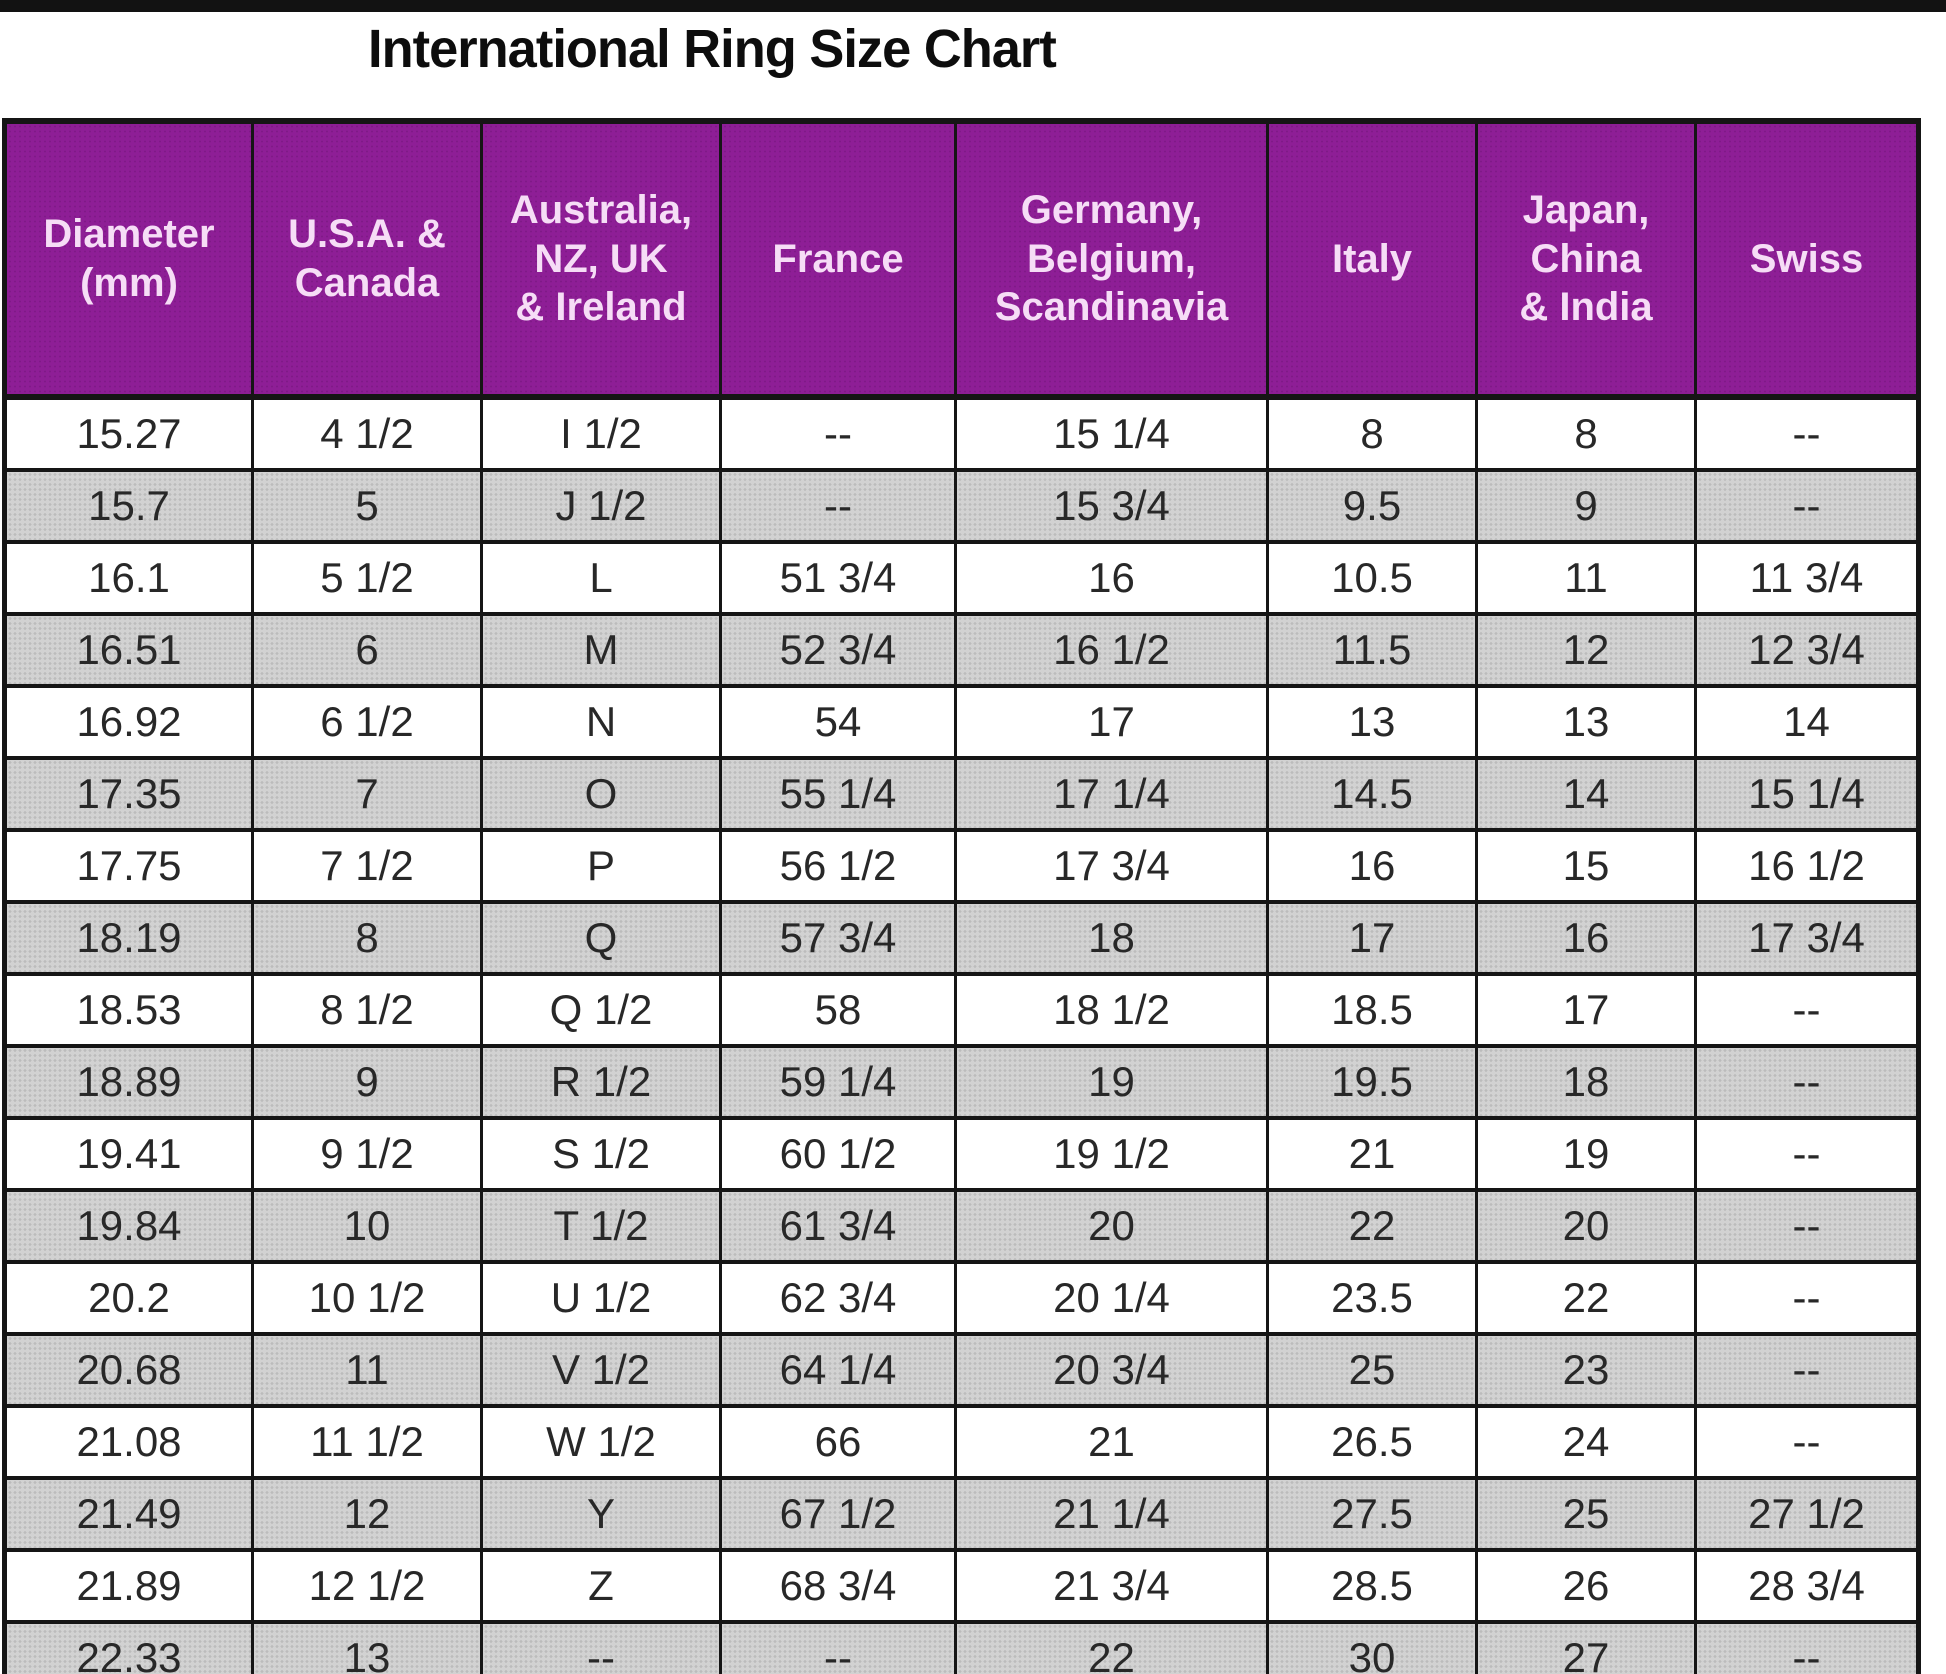  I want to click on table-cell: 16 1/2, so click(1807, 866).